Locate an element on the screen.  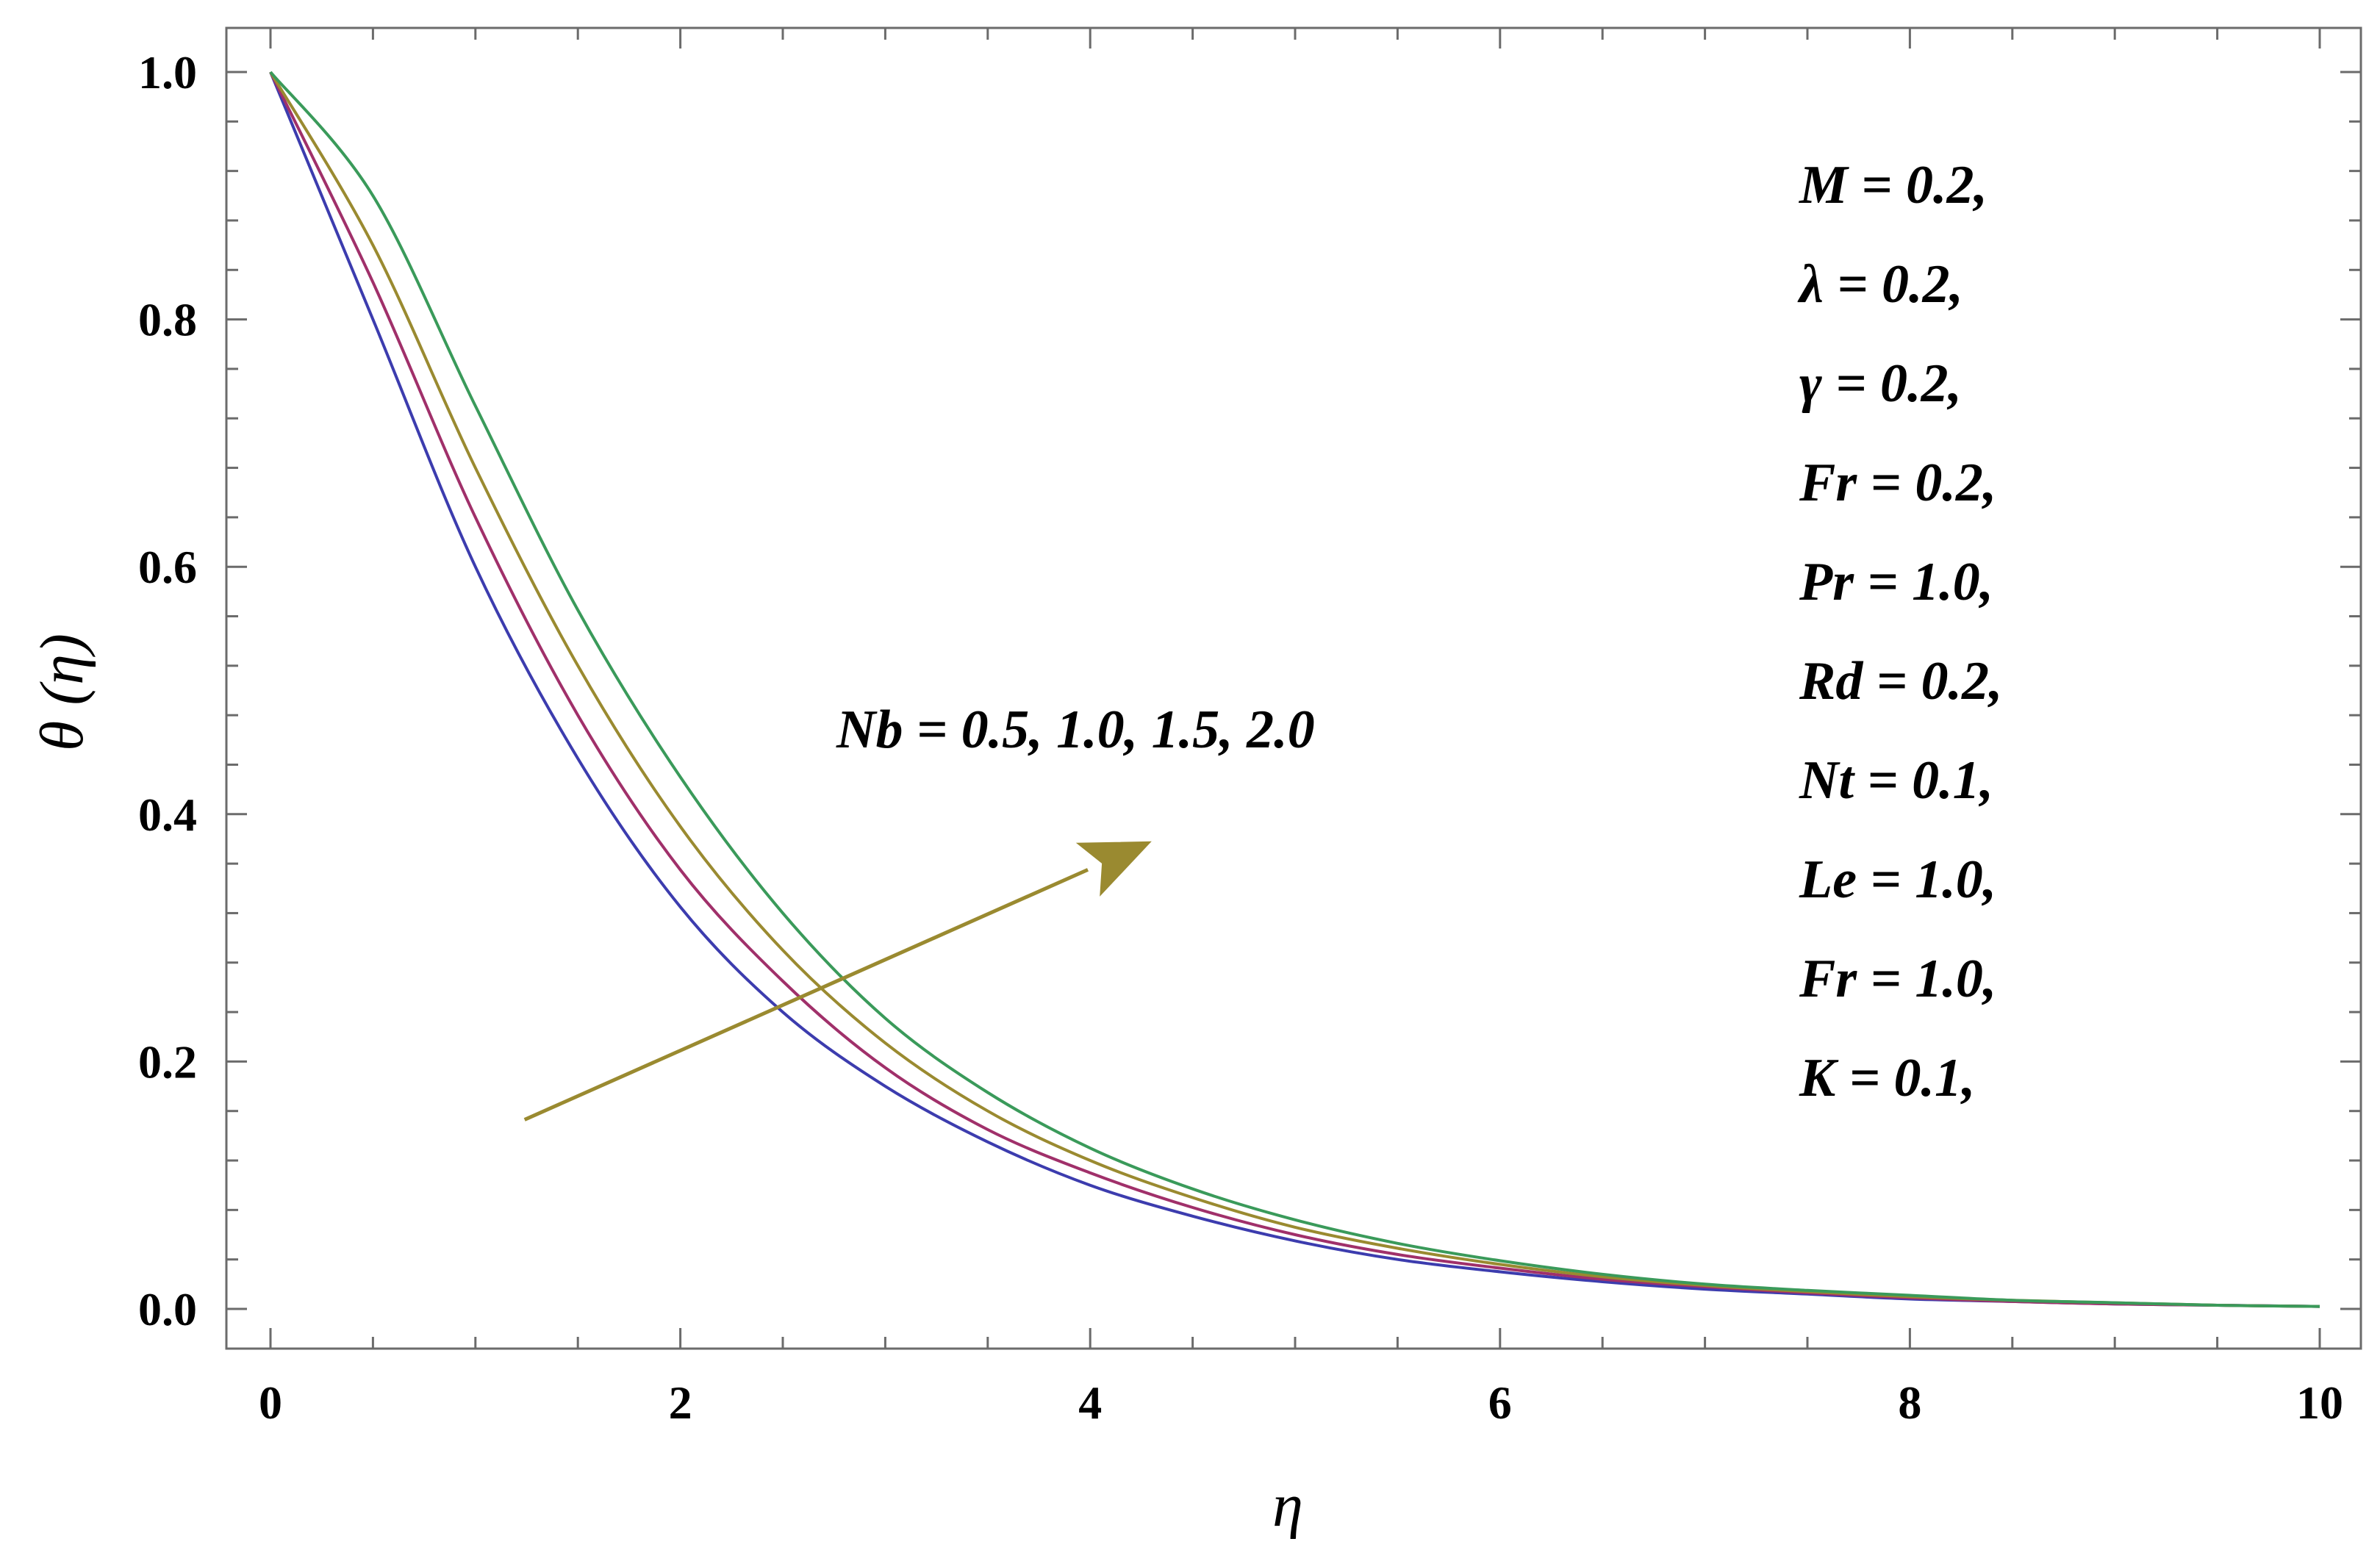
x-tick-labels: 0 2 4 6 8 10 is located at coordinates (1301, 1403).